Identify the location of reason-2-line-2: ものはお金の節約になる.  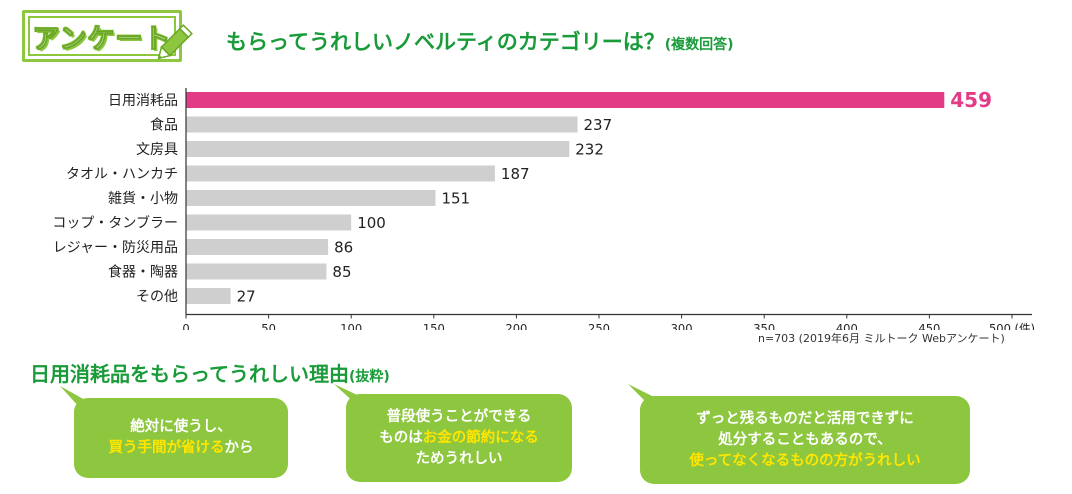
(459, 438).